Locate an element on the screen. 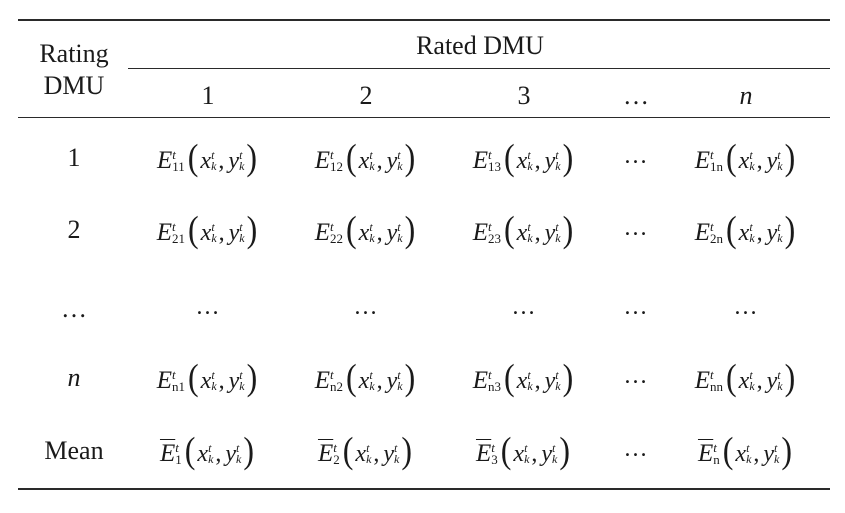  efficiency-subscript: n1 is located at coordinates (178, 386).